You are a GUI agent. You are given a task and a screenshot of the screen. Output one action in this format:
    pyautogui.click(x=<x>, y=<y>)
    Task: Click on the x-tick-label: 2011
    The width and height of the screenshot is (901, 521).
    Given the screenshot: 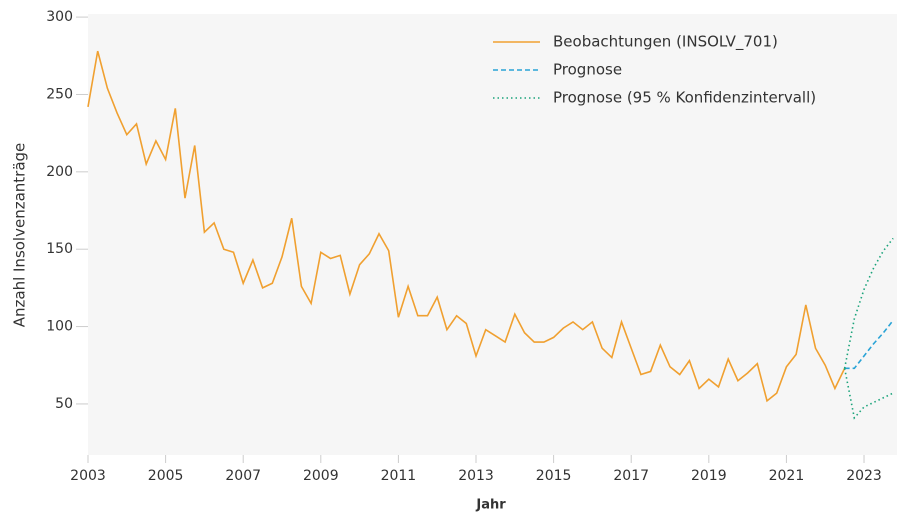 What is the action you would take?
    pyautogui.click(x=399, y=476)
    